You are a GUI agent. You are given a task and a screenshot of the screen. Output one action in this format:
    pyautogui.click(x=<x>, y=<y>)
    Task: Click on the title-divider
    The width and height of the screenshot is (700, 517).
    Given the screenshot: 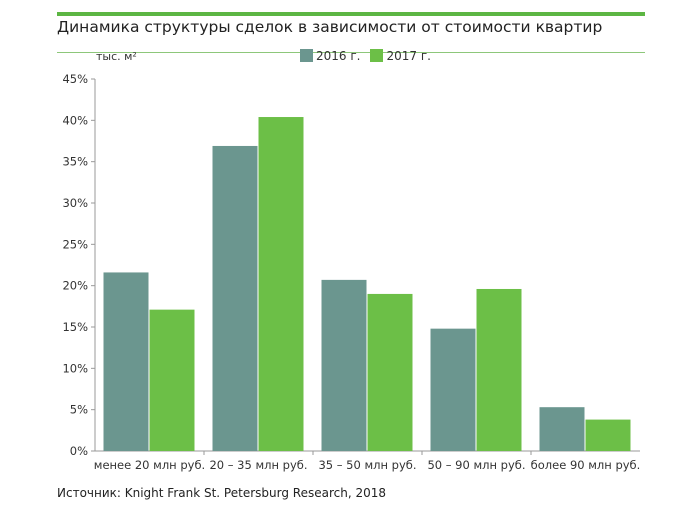 What is the action you would take?
    pyautogui.click(x=351, y=52)
    